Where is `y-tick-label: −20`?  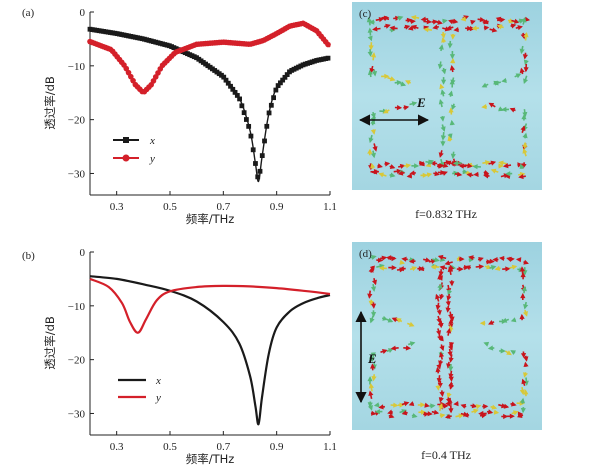 y-tick-label: −20 is located at coordinates (77, 361).